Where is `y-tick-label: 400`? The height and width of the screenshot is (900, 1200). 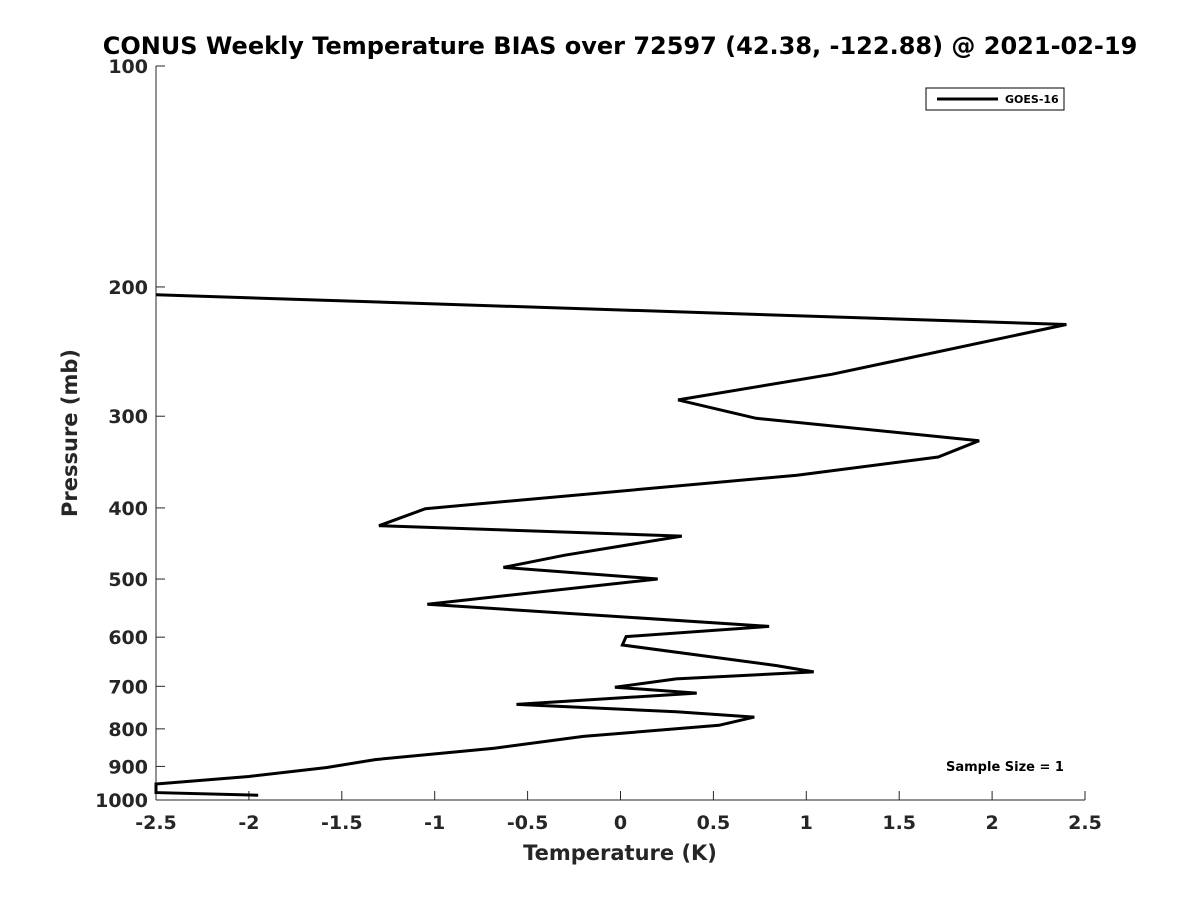 y-tick-label: 400 is located at coordinates (128, 509).